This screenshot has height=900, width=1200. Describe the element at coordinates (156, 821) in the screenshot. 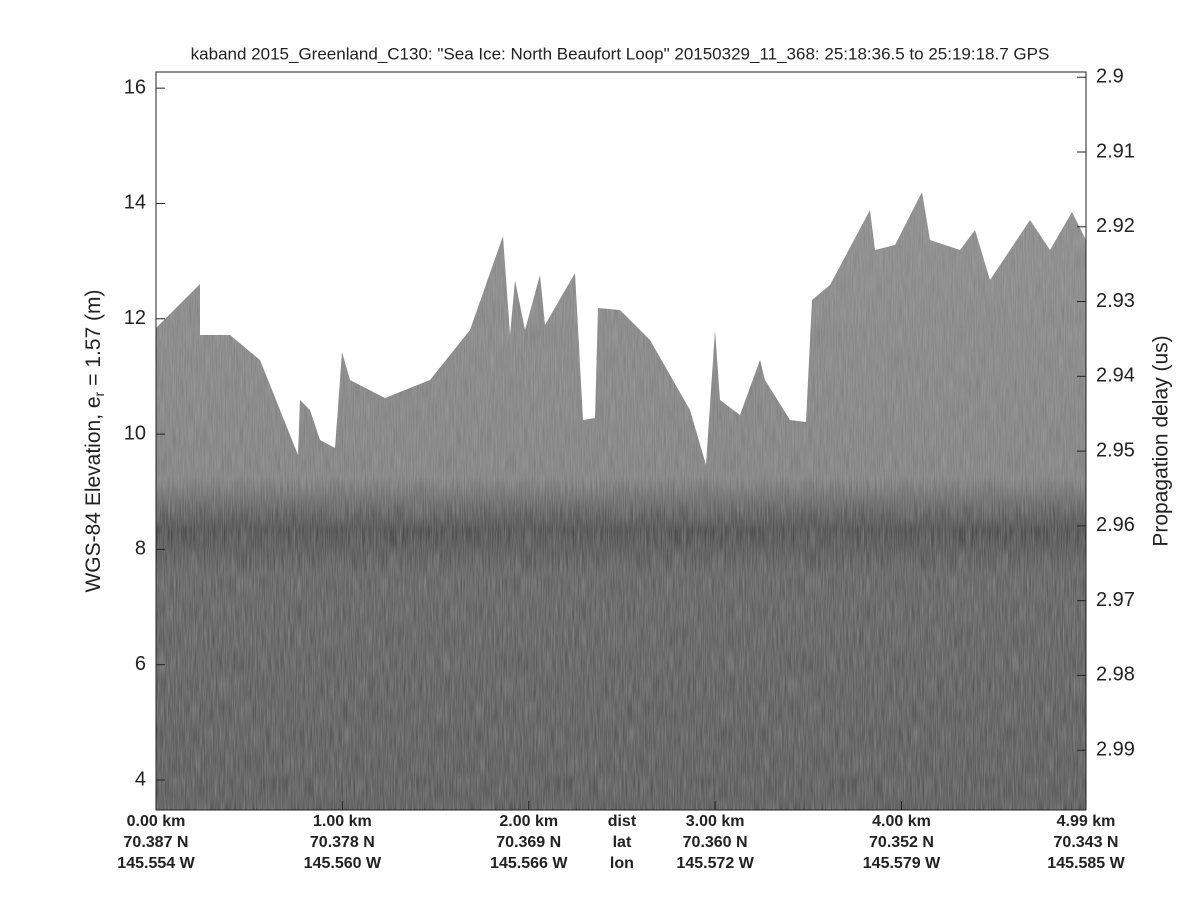

I see `x-tick-label: 0.00 km` at that location.